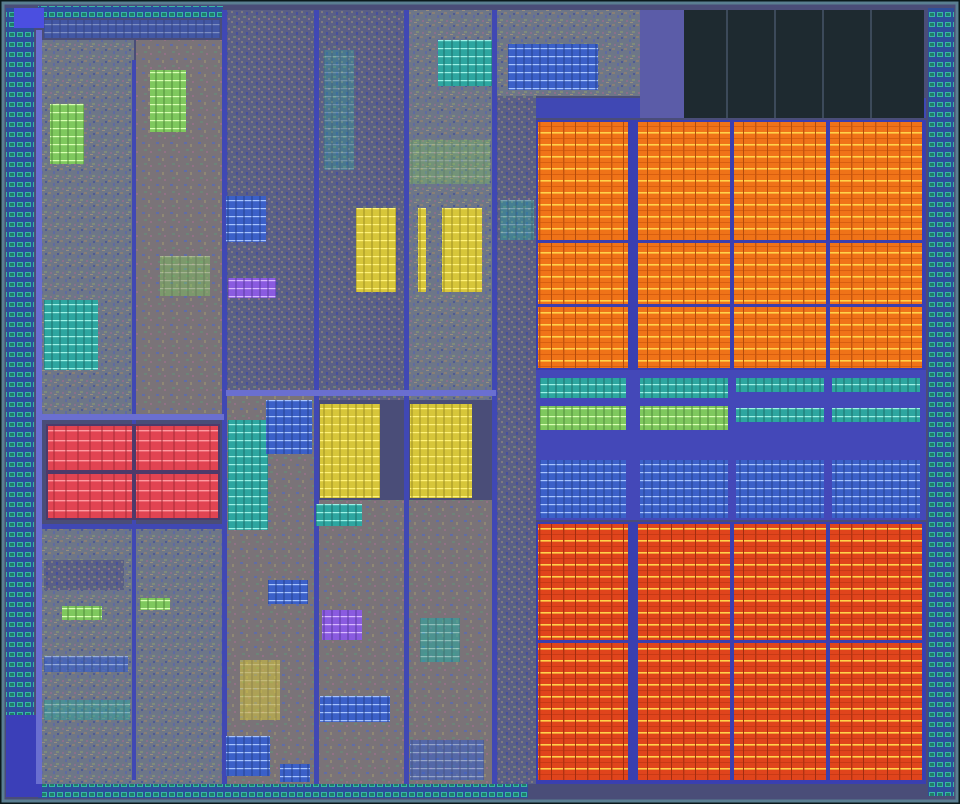  What do you see at coordinates (731, 445) in the screenshot?
I see `cache-tag-band` at bounding box center [731, 445].